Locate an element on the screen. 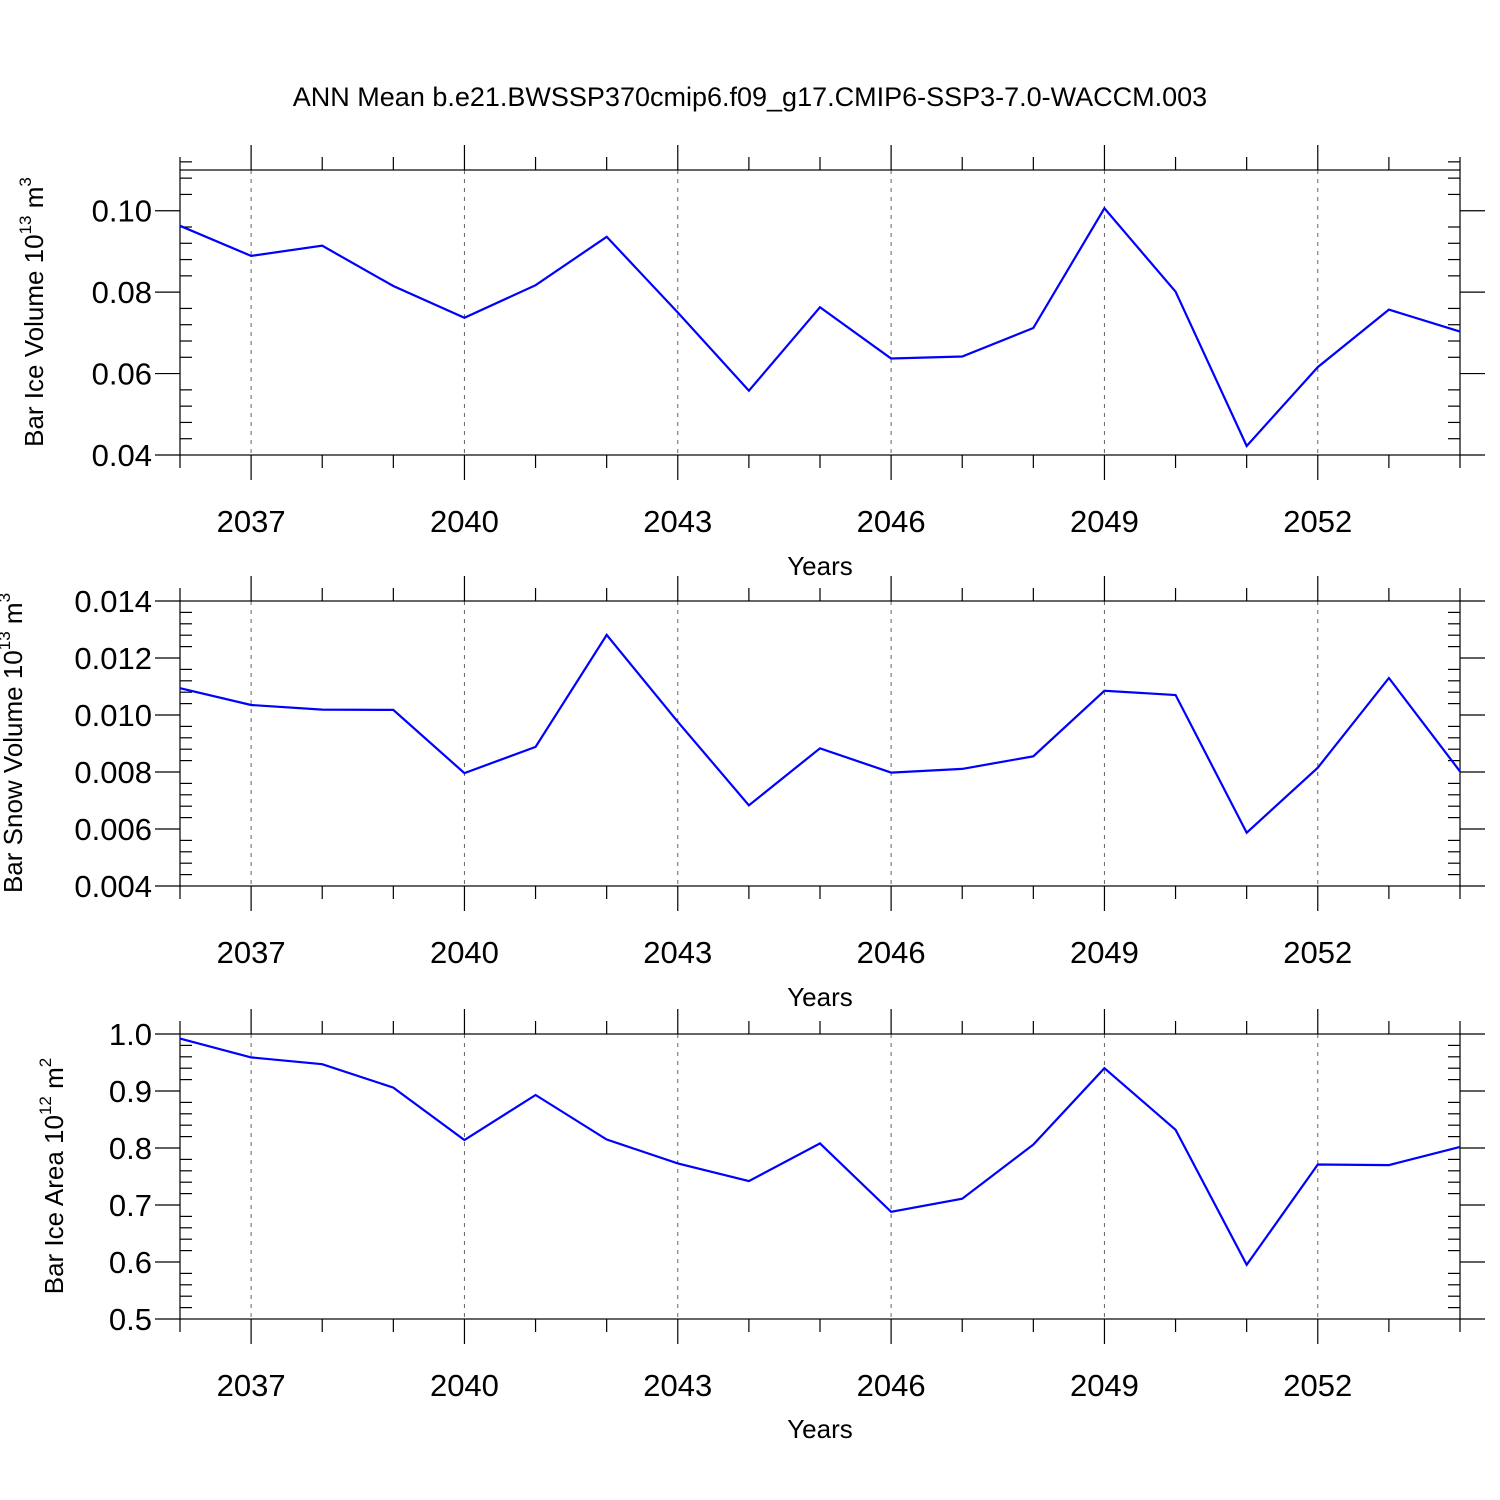 Image resolution: width=1500 pixels, height=1500 pixels. y-axis-label: Bar Ice Area 1012 m2 is located at coordinates (52, 1176).